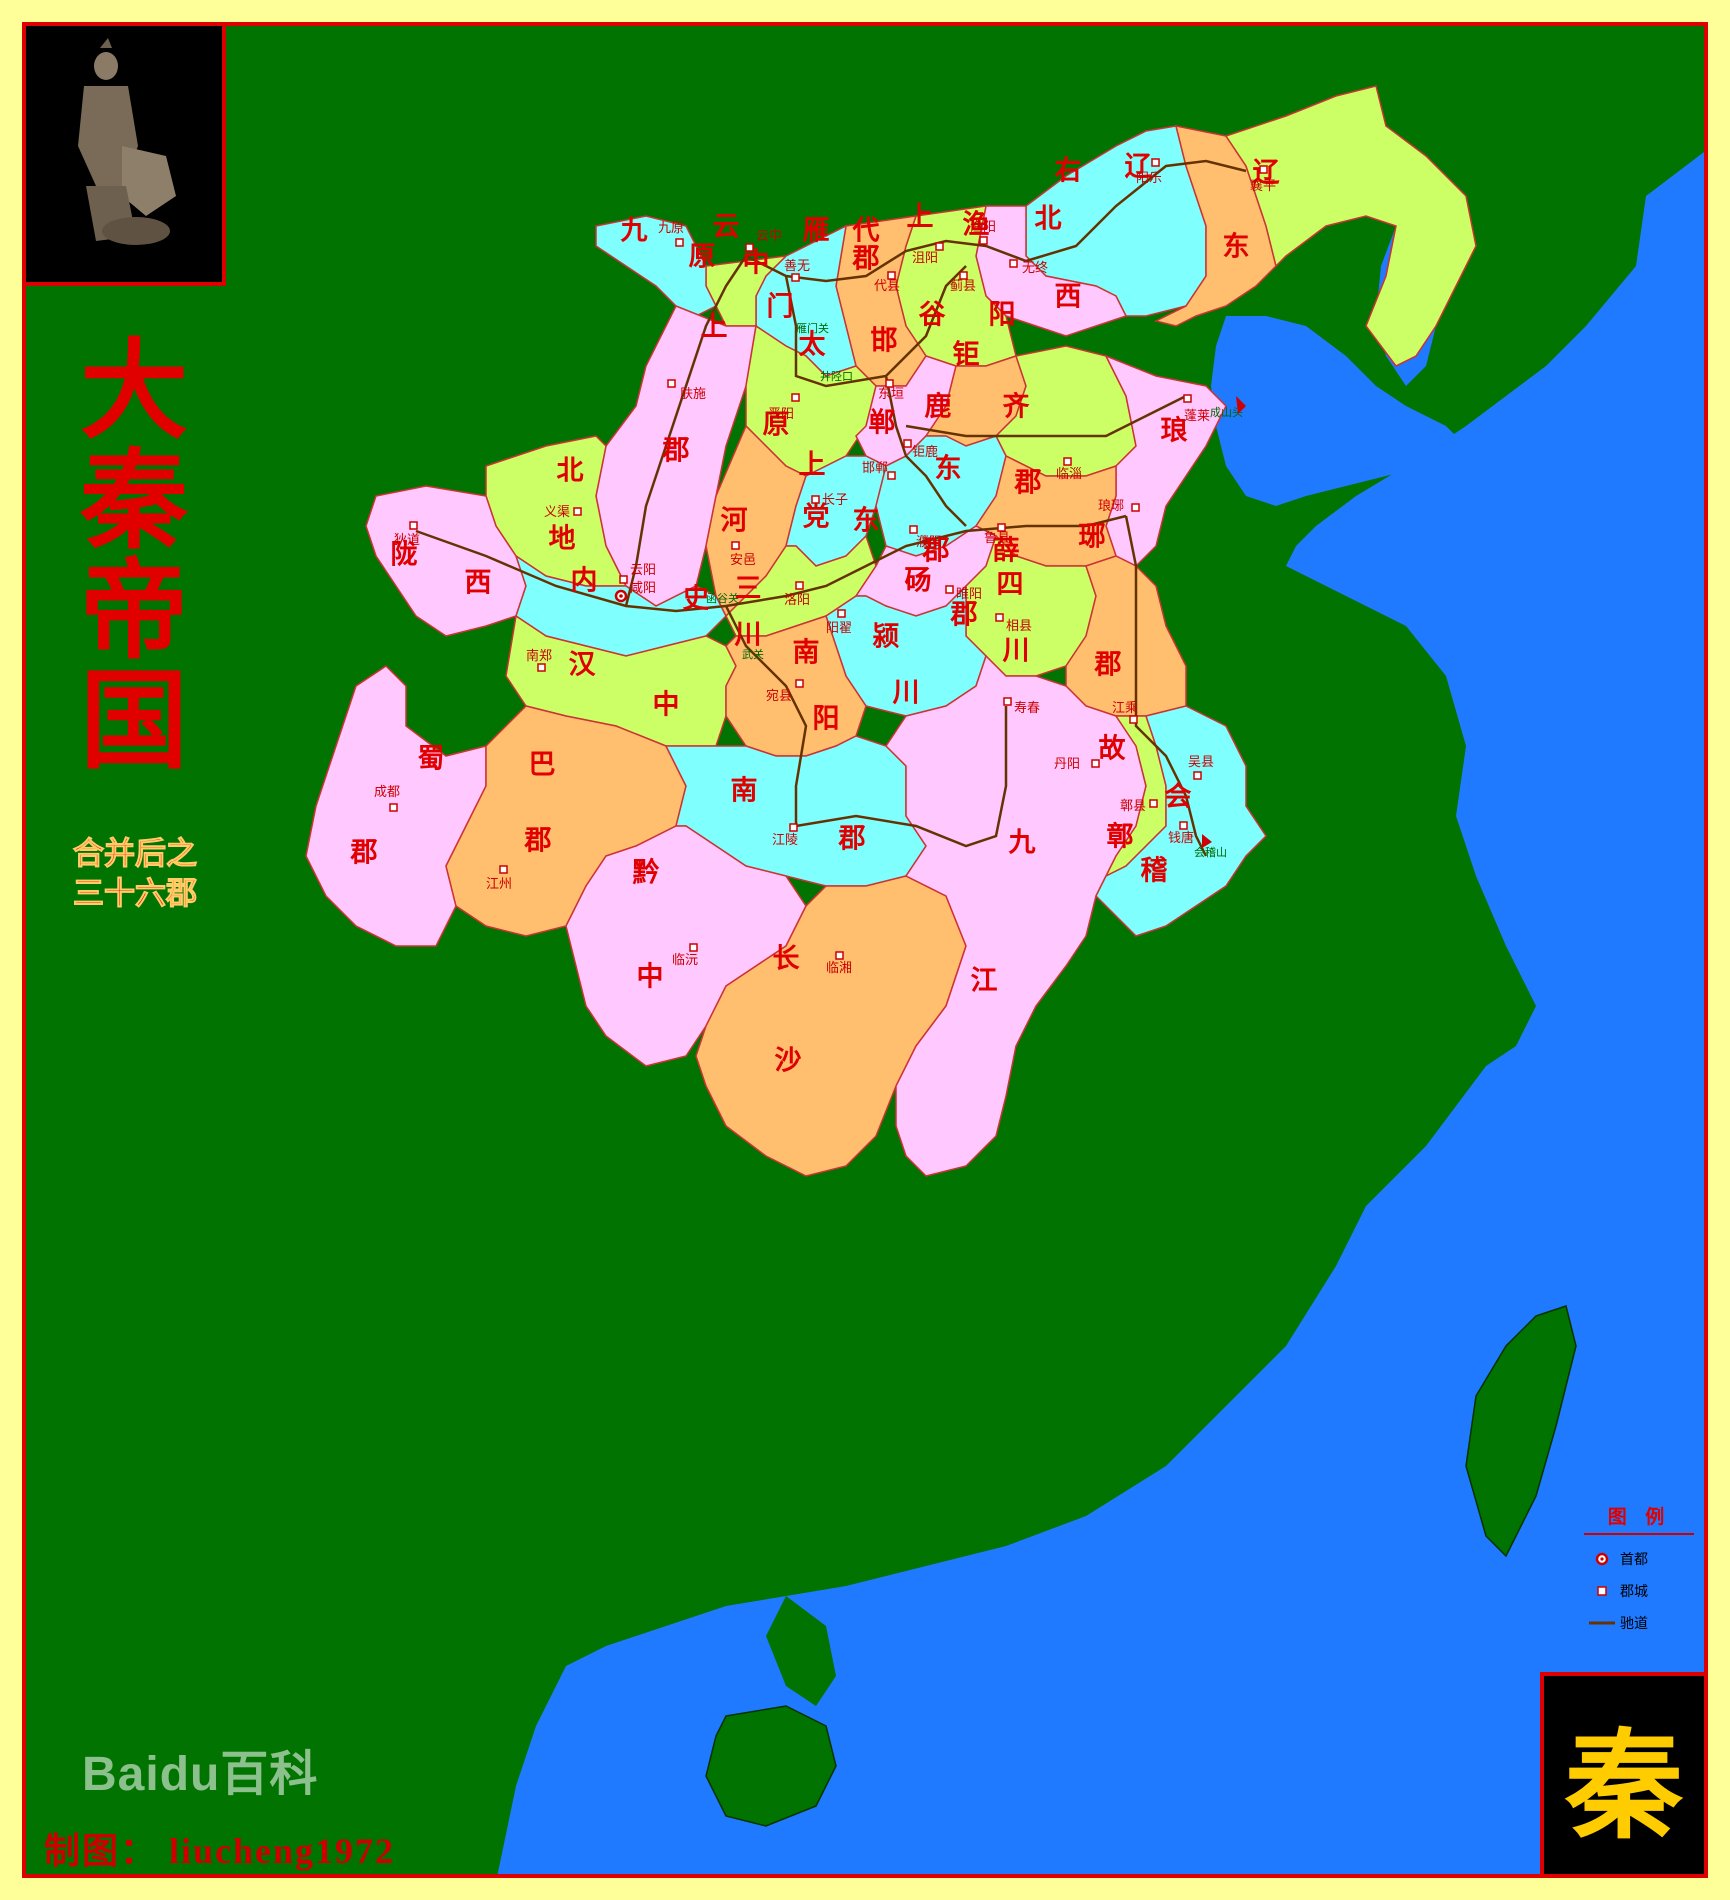 The image size is (1730, 1900). I want to click on city-marker-luxian, so click(1001, 527).